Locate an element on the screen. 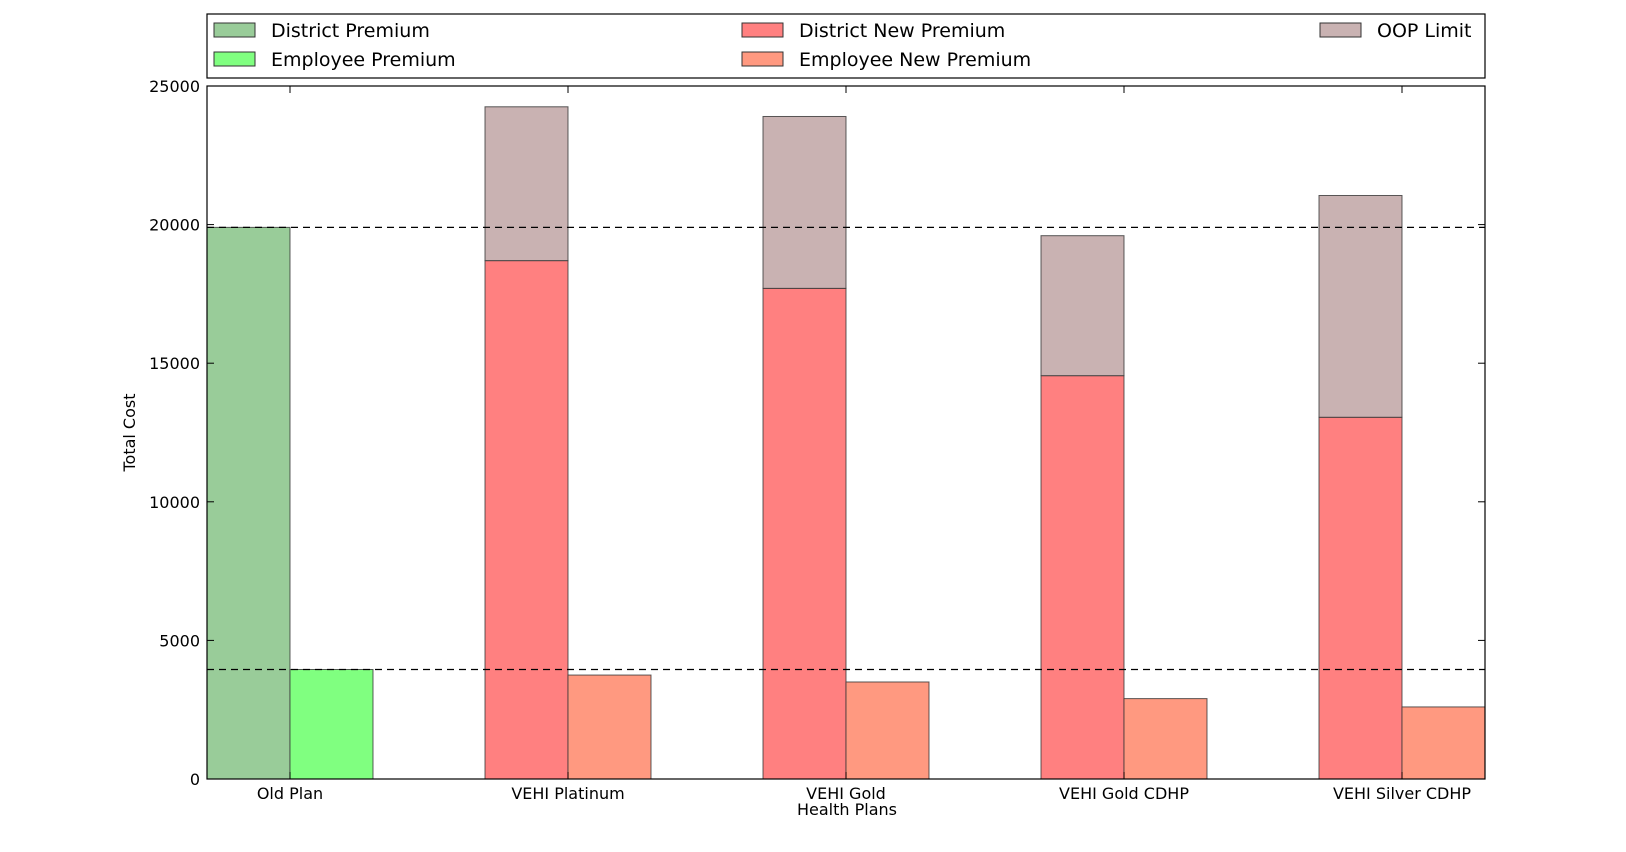  legend-label: OOP Limit is located at coordinates (1424, 31).